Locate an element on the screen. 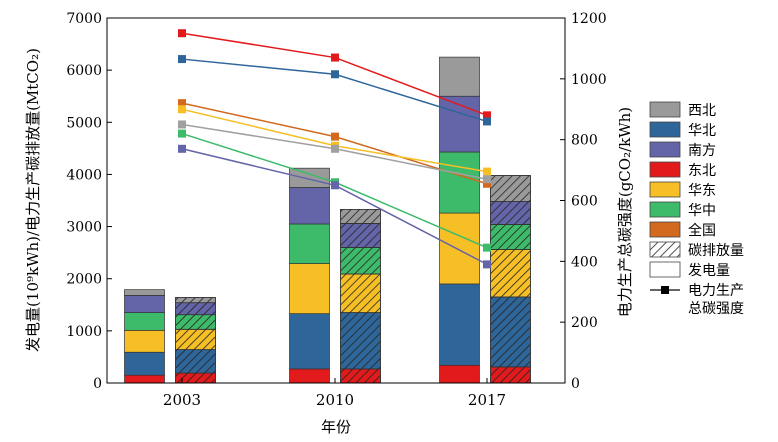 This screenshot has height=442, width=778. right-axis-label: 电力生产总碳强度(gCO₂/kWh) is located at coordinates (625, 212).